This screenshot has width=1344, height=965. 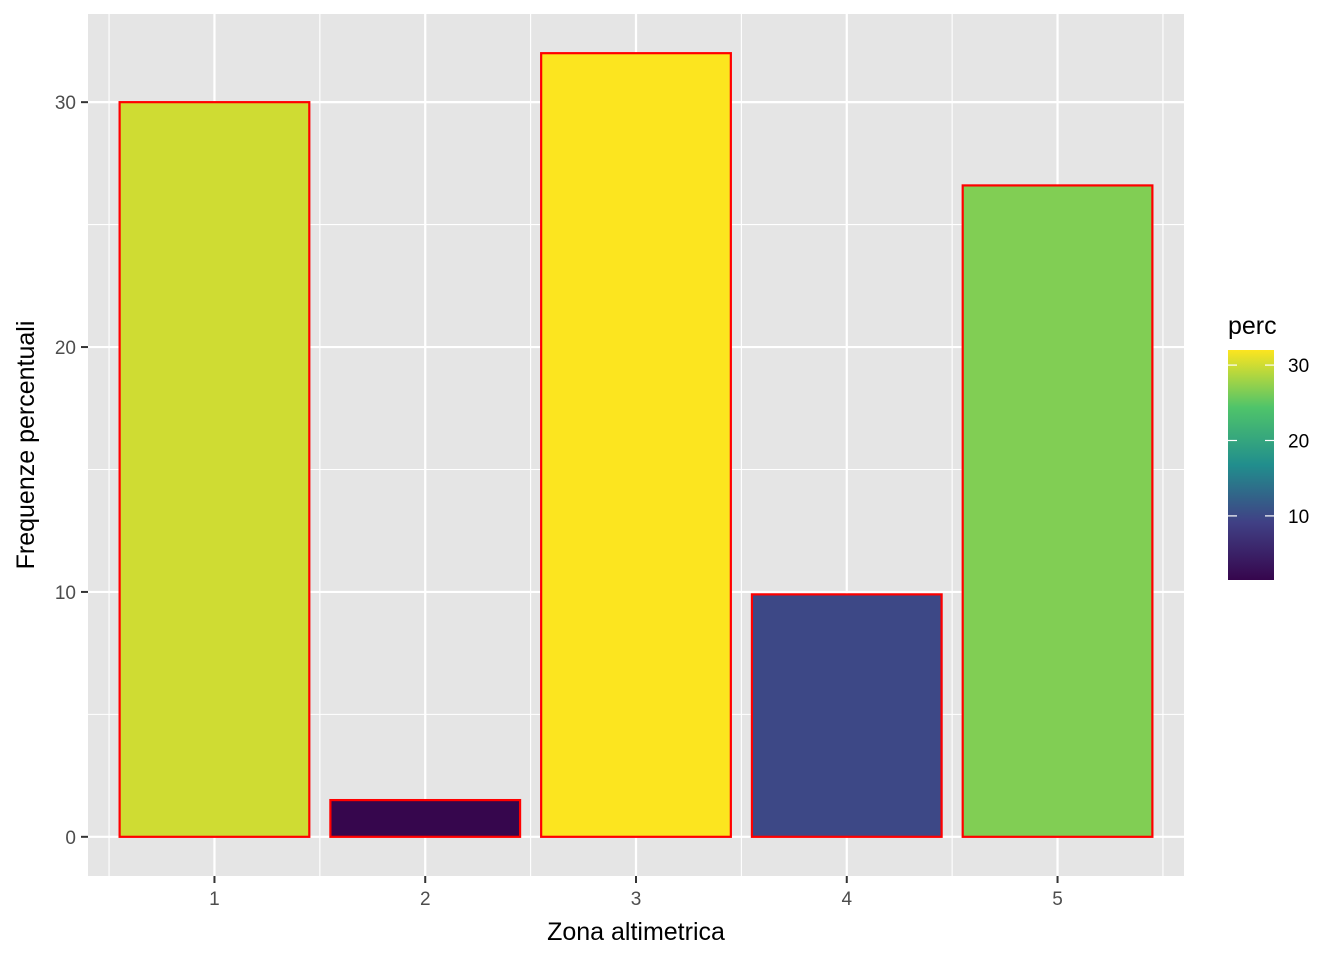 What do you see at coordinates (1298, 366) in the screenshot?
I see `legend-tick-label: 30` at bounding box center [1298, 366].